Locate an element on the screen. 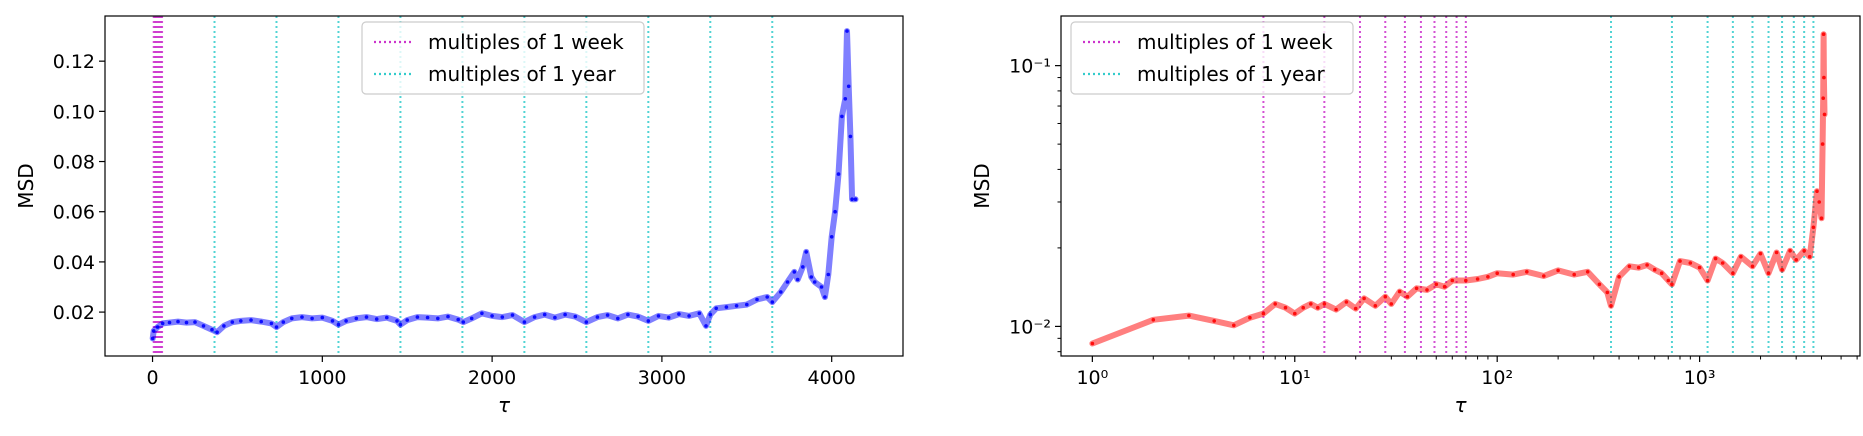 This screenshot has height=436, width=1863. x-tick-label: 3000 is located at coordinates (662, 378).